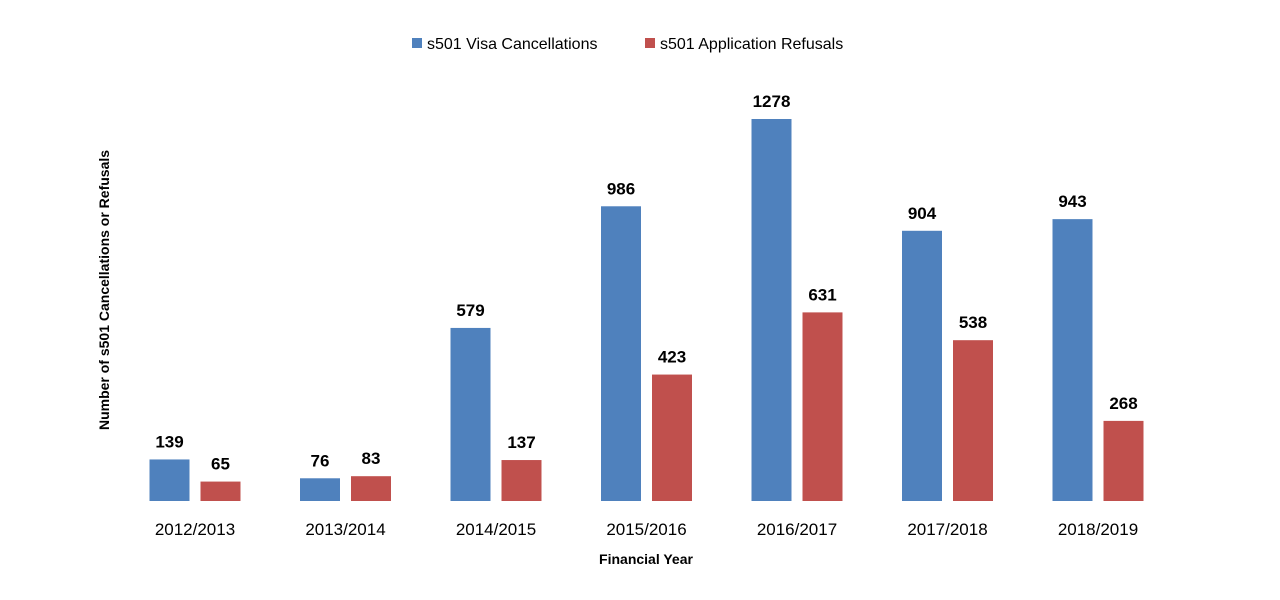  What do you see at coordinates (512, 44) in the screenshot?
I see `legend-label: s501 Visa Cancellations` at bounding box center [512, 44].